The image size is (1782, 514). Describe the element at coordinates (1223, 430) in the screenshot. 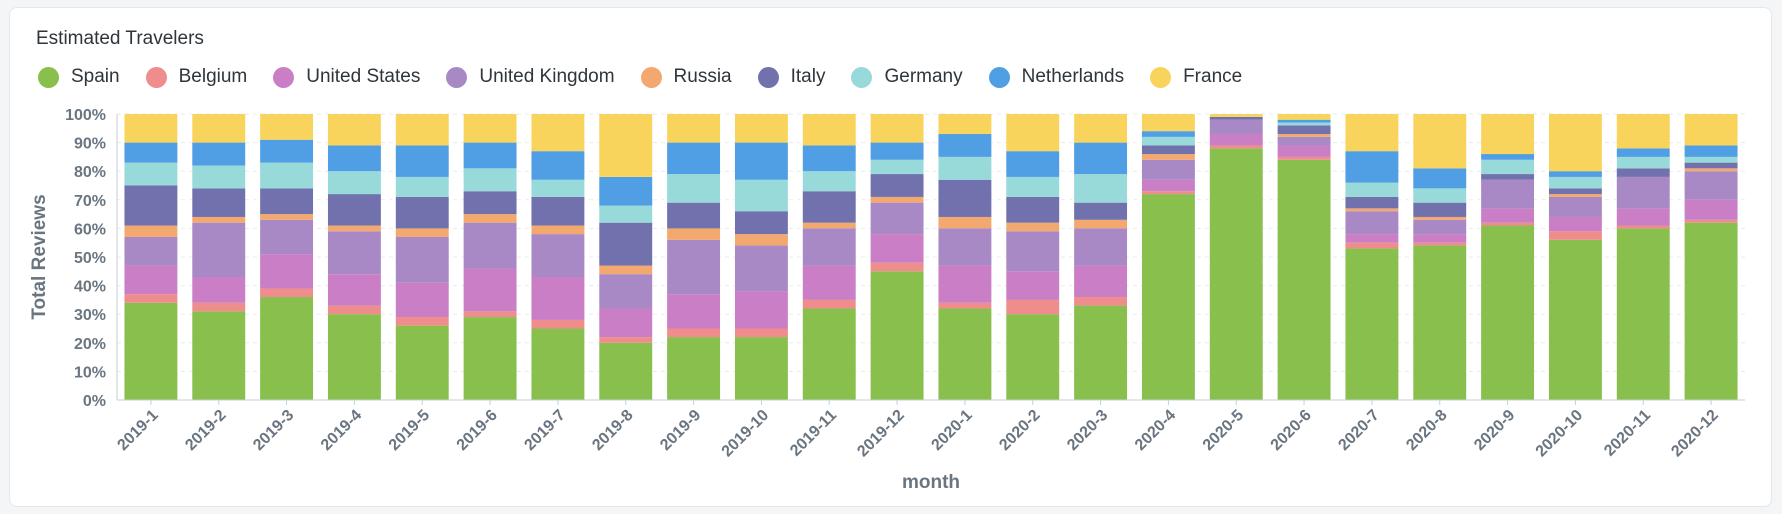

I see `x-tick-label: 2020-5` at that location.